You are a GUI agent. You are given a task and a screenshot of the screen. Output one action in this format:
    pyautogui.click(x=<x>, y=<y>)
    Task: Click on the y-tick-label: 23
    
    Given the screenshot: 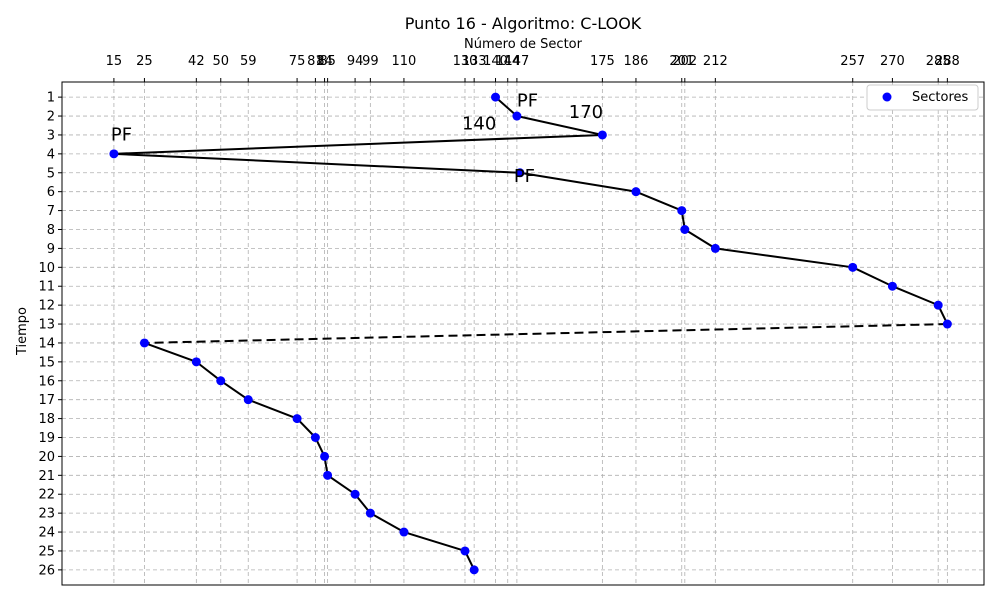 What is the action you would take?
    pyautogui.click(x=46, y=514)
    